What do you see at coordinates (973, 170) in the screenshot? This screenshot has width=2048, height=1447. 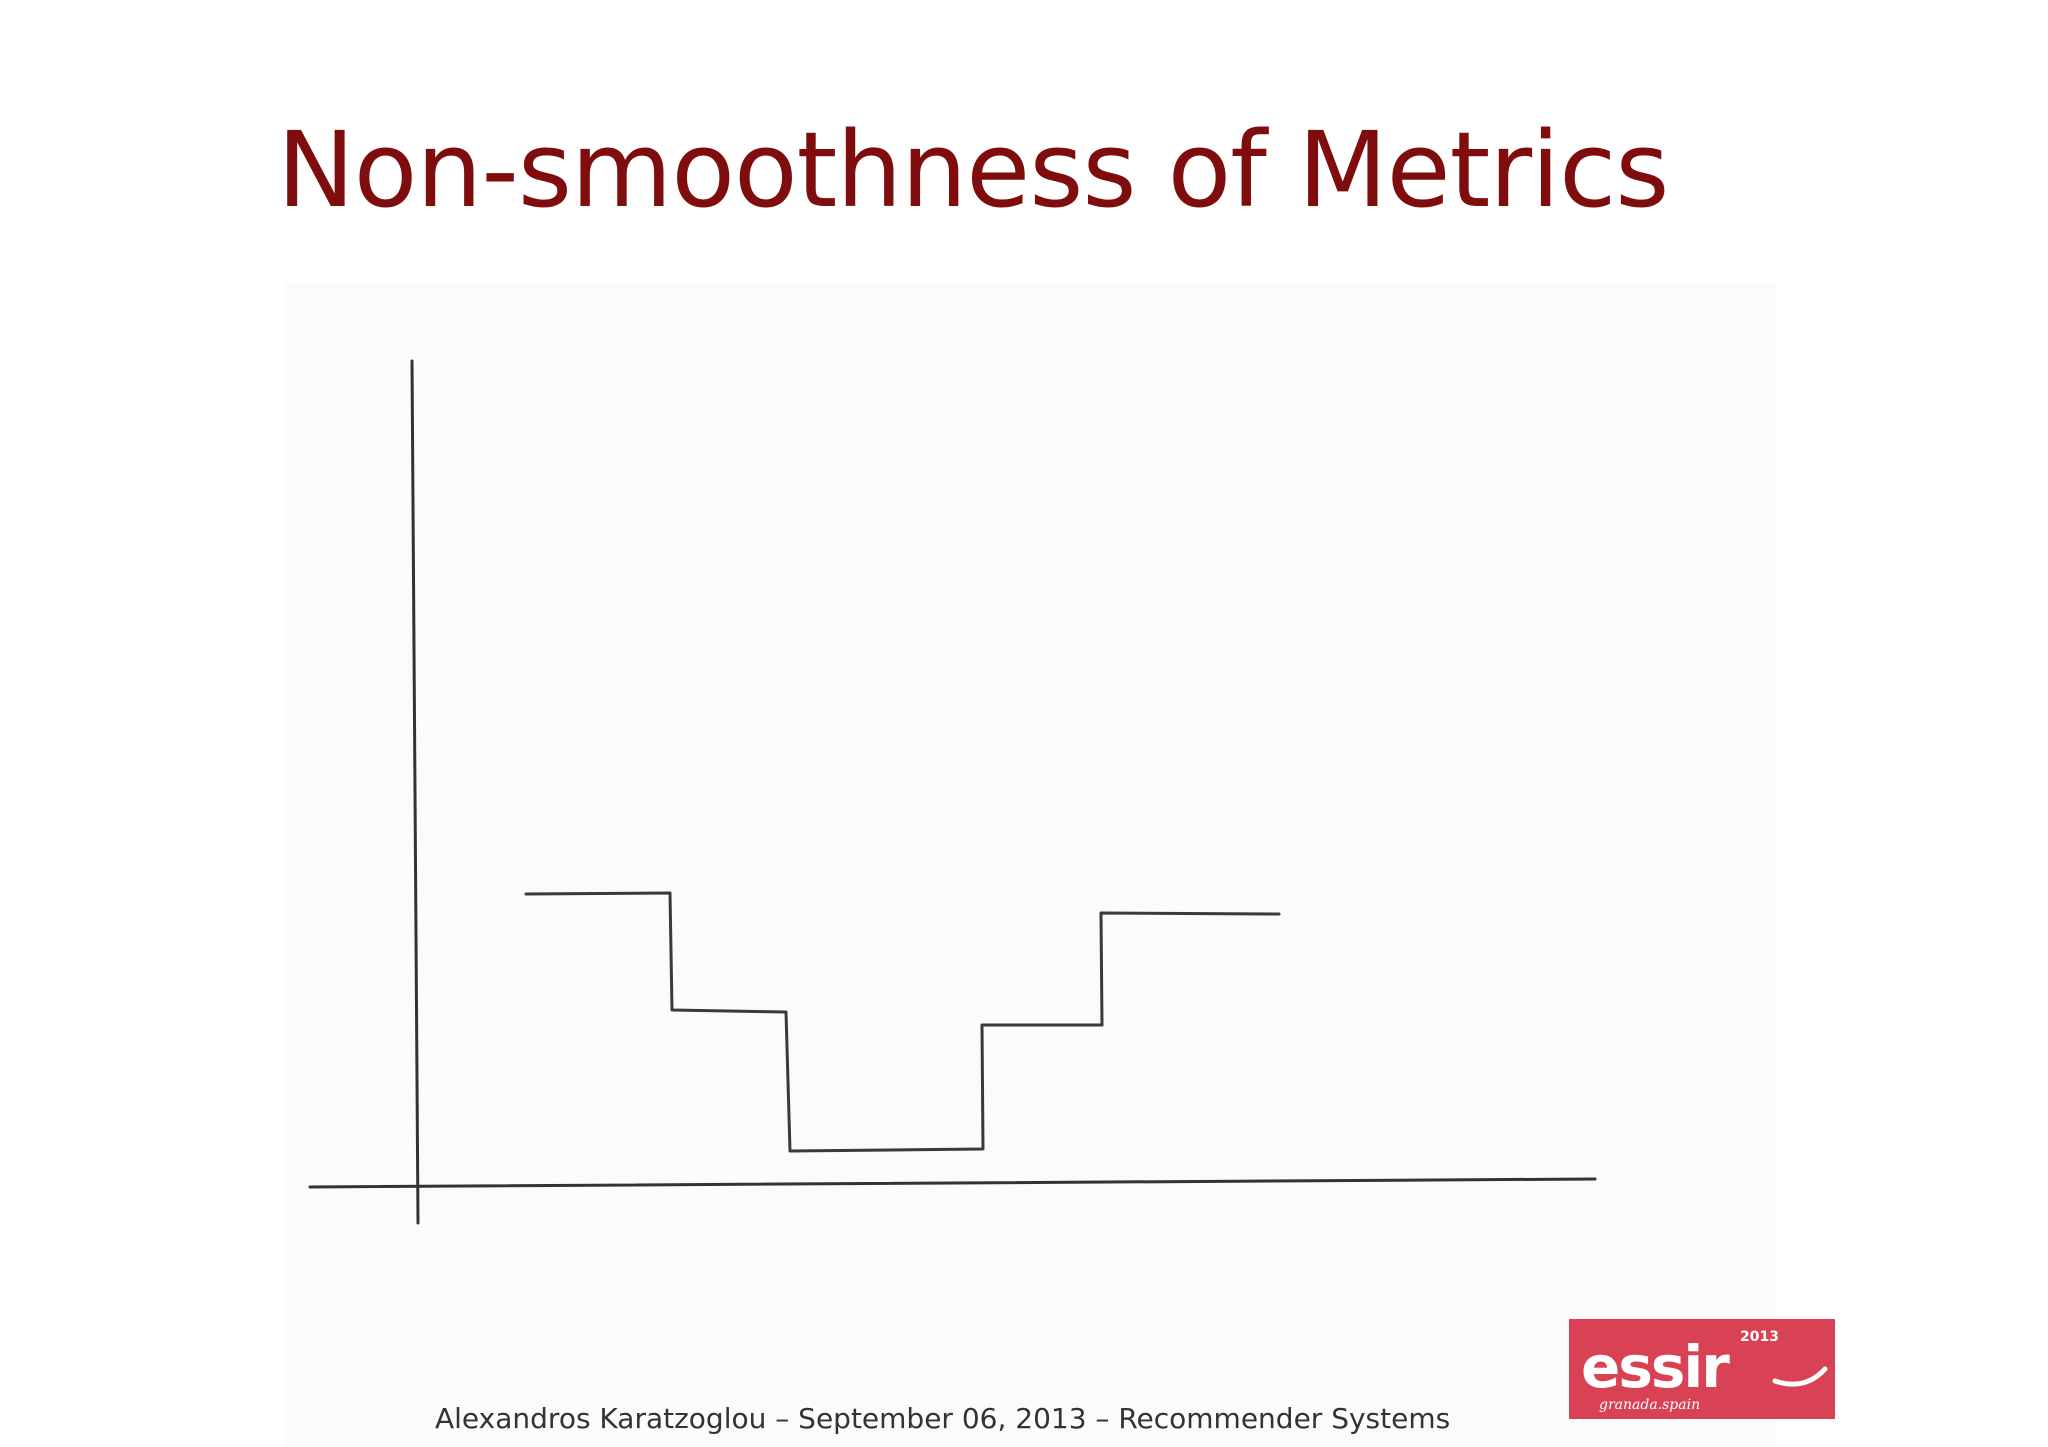 I see `slide-title: Non-smoothness of Metrics` at bounding box center [973, 170].